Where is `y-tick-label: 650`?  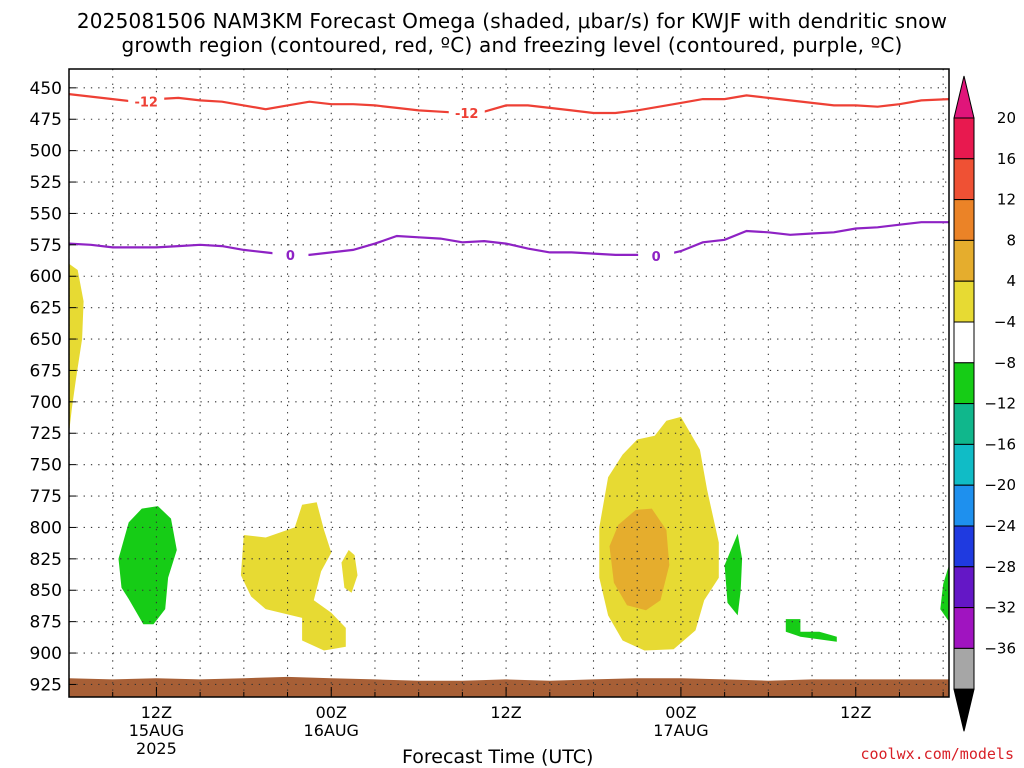 y-tick-label: 650 is located at coordinates (46, 340).